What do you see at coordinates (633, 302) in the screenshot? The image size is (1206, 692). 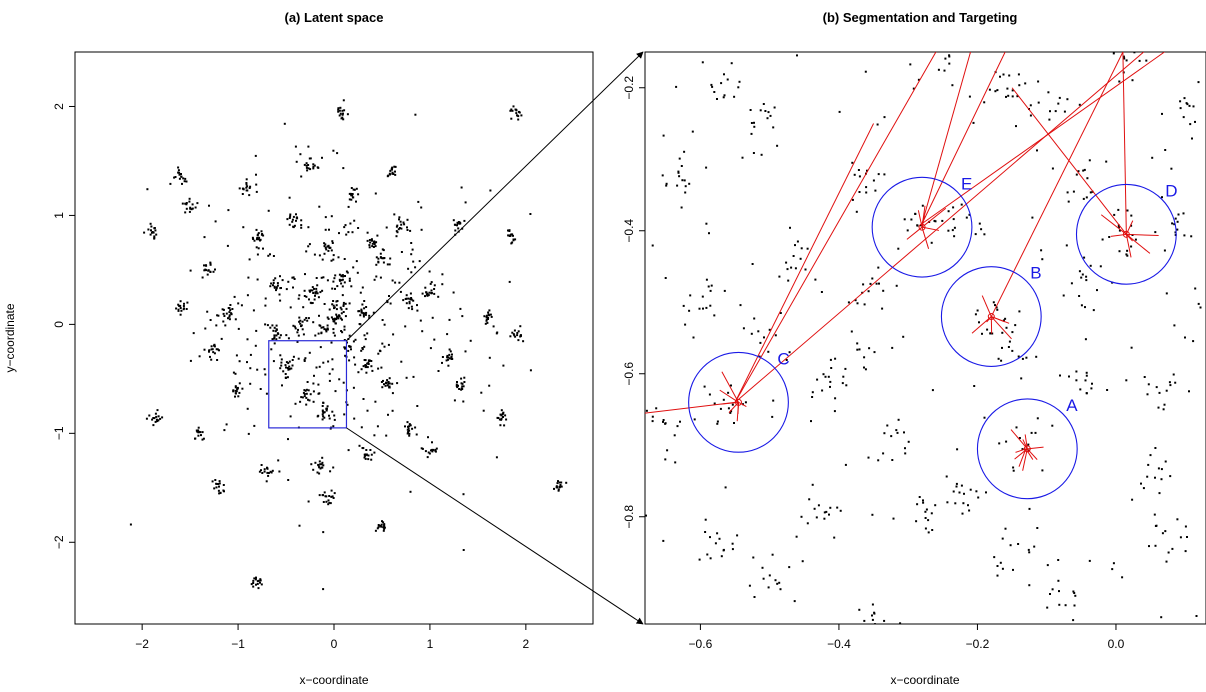 I see `panel-b-y-axis: −0.8−0.6−0.4−0.2` at bounding box center [633, 302].